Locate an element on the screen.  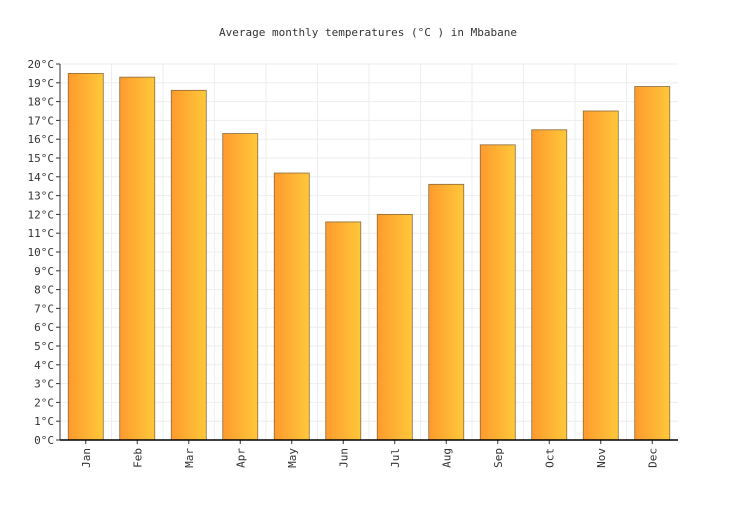
bar-oct is located at coordinates (549, 285).